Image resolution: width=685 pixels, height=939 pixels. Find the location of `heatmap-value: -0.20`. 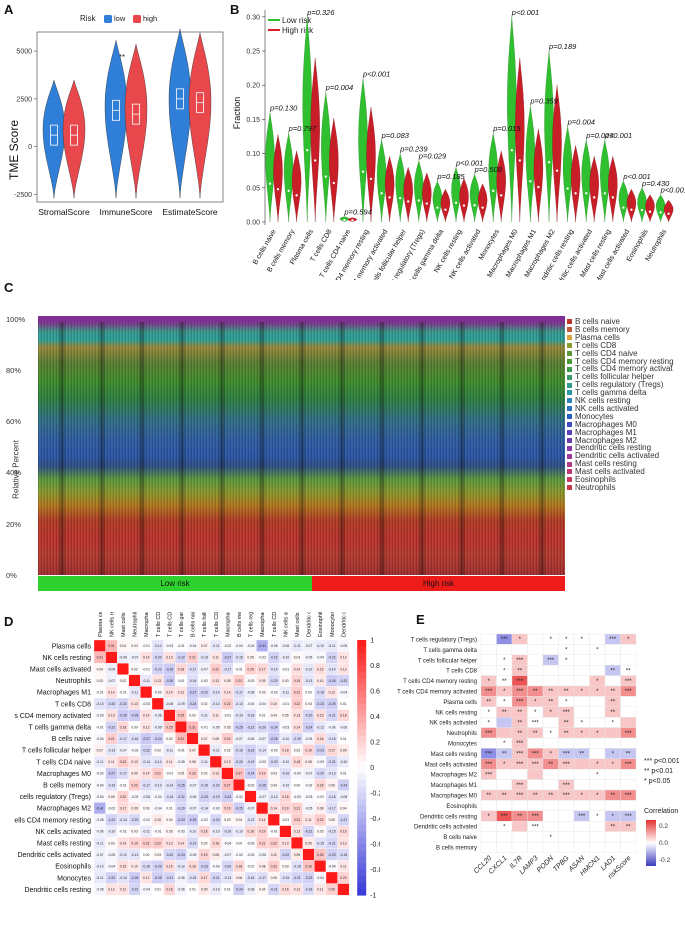

heatmap-value: -0.20 is located at coordinates (216, 820).